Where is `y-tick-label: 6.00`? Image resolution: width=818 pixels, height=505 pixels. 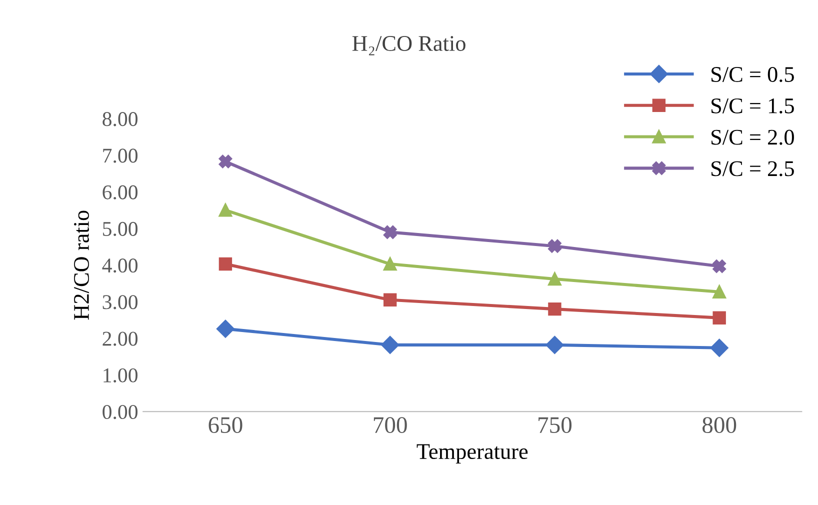
y-tick-label: 6.00 is located at coordinates (120, 192).